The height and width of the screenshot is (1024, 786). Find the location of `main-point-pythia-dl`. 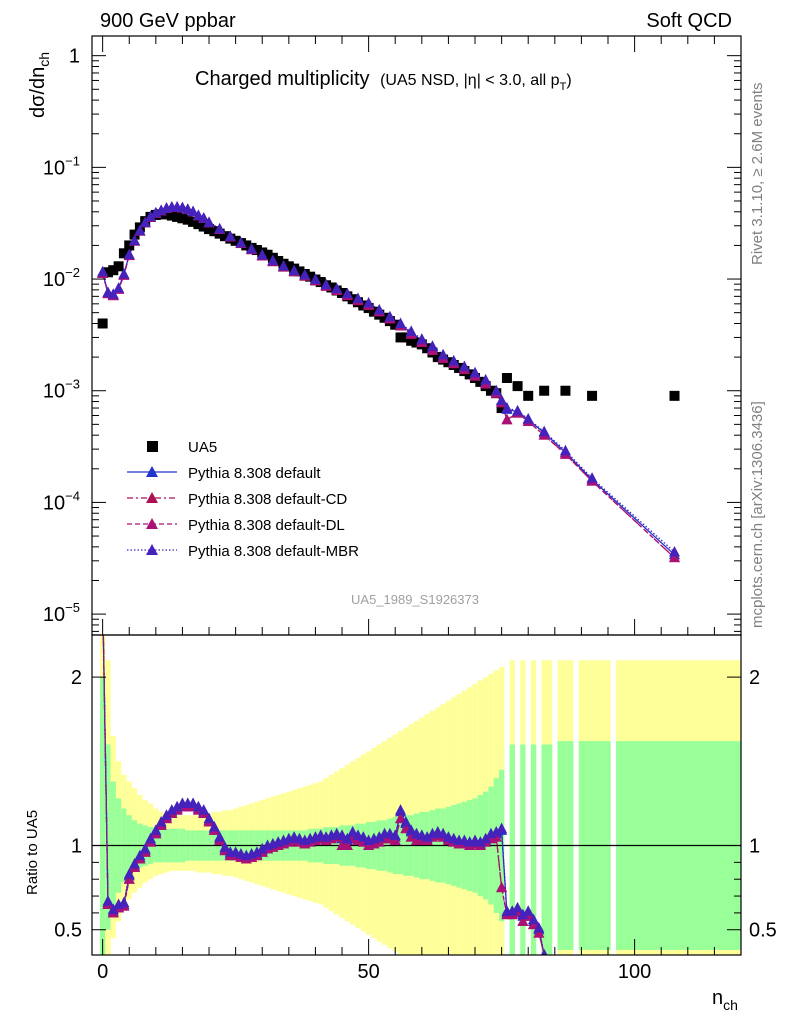

main-point-pythia-dl is located at coordinates (507, 419).